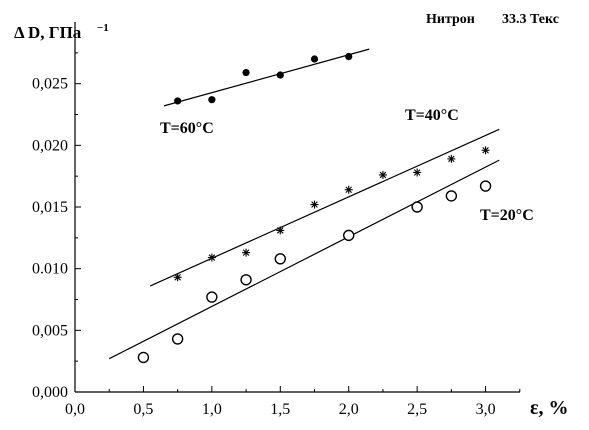 The image size is (589, 430). Describe the element at coordinates (143, 409) in the screenshot. I see `x-tick-label: 0,5` at that location.